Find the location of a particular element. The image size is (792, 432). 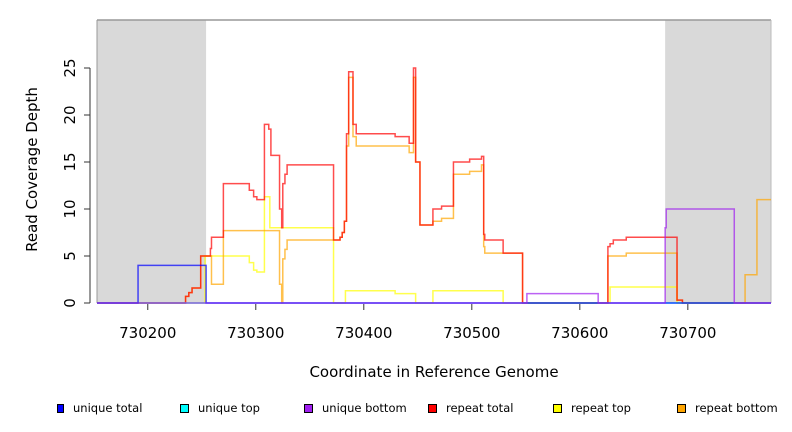

legend-item: repeat top is located at coordinates (592, 408).